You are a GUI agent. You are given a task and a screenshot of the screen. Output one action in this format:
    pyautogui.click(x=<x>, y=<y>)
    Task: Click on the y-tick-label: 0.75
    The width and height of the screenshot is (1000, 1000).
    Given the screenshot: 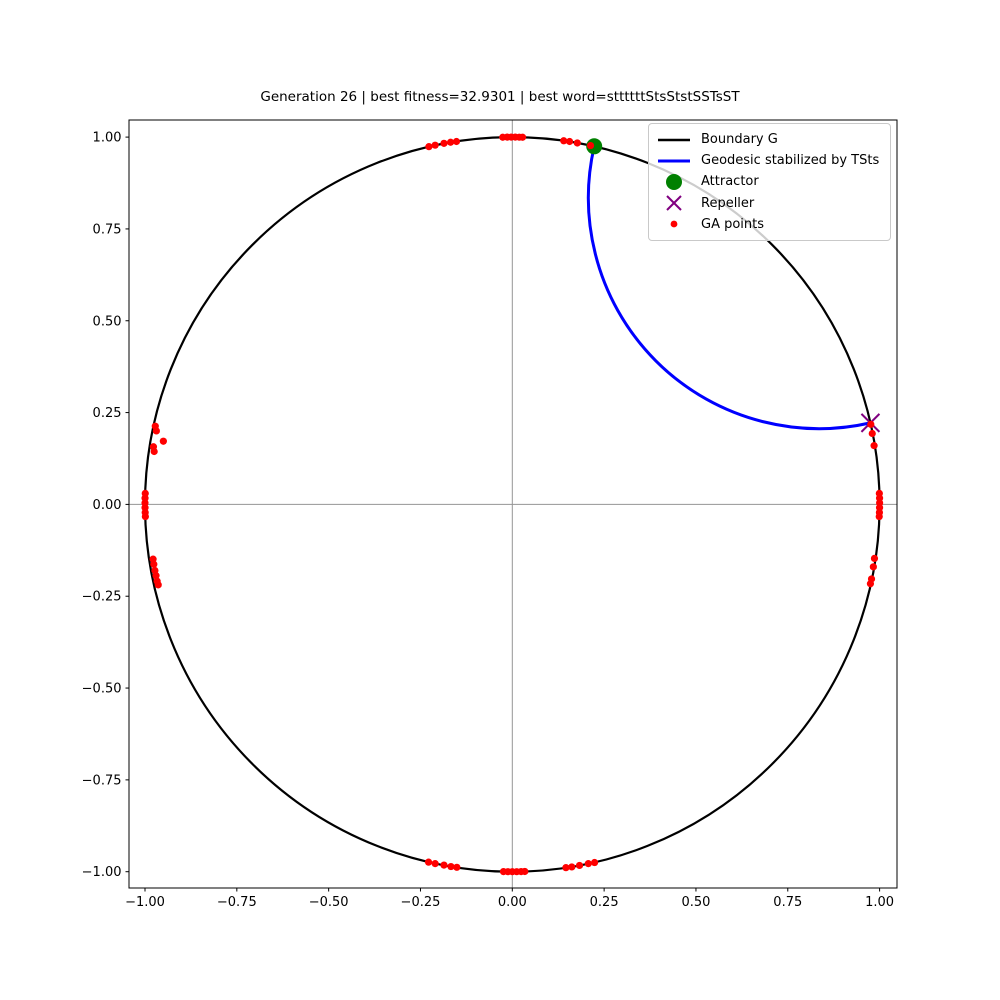 What is the action you would take?
    pyautogui.click(x=107, y=229)
    